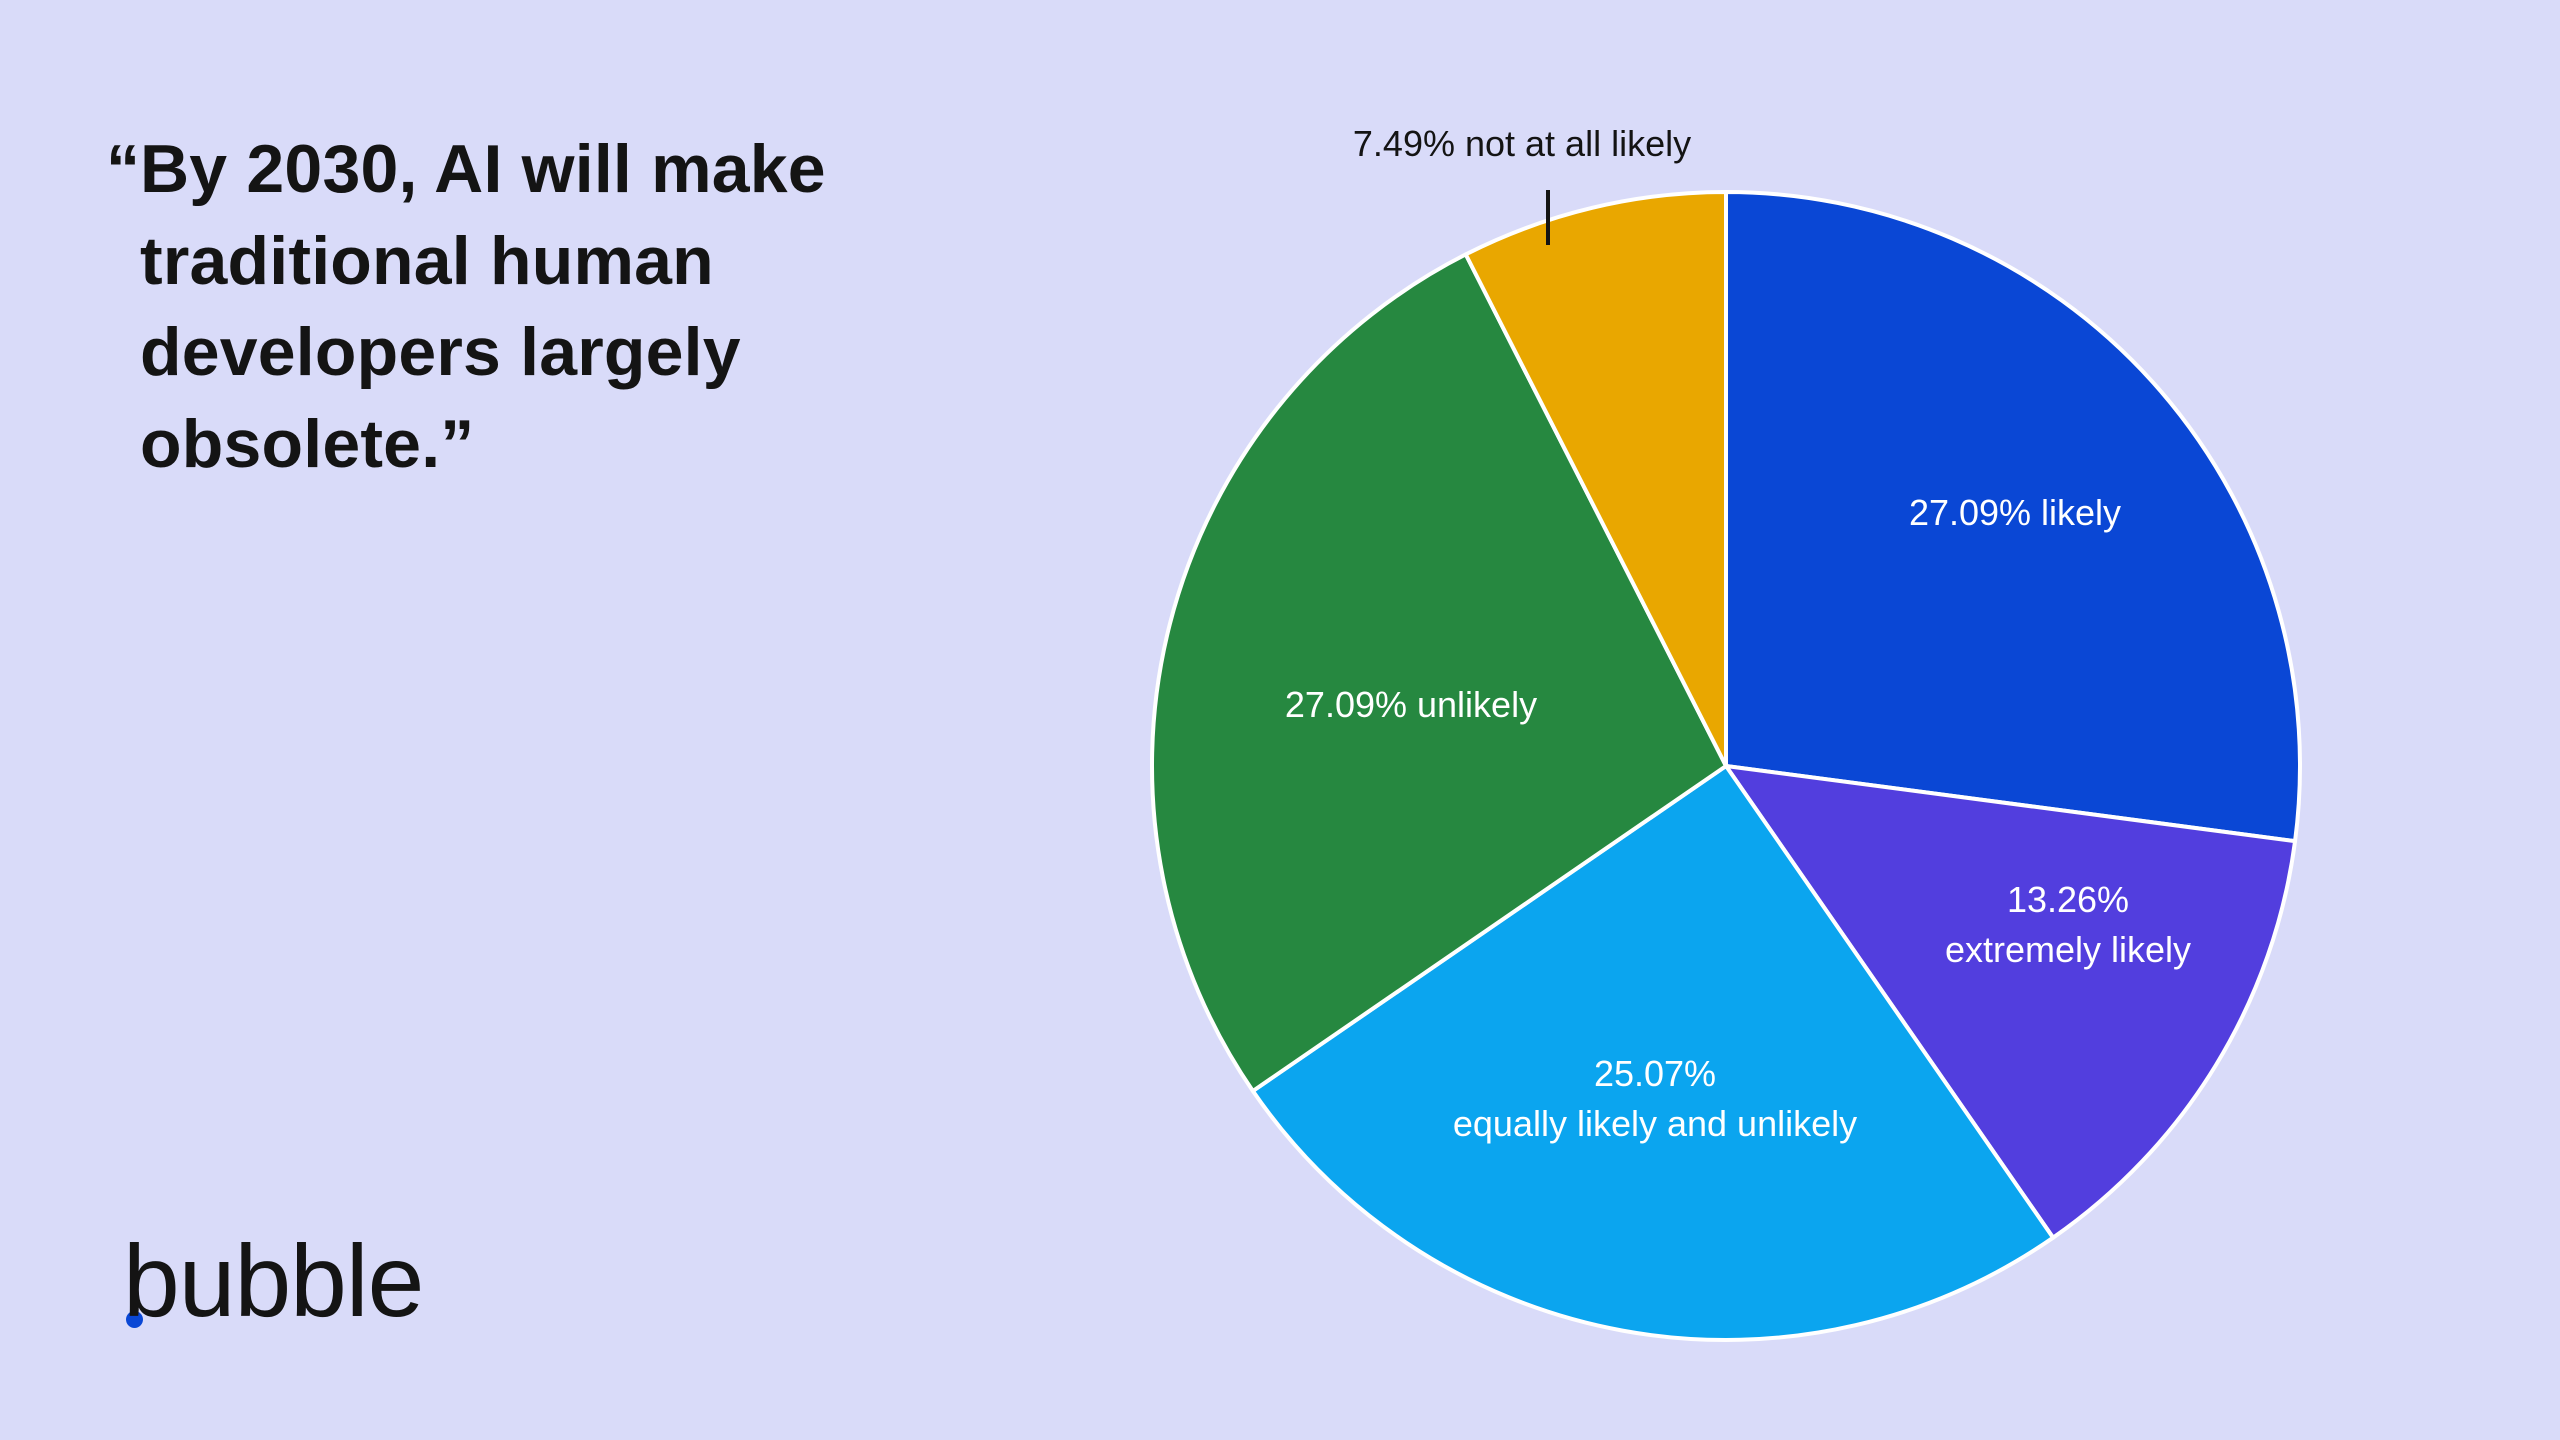 The image size is (2560, 1440). Describe the element at coordinates (1595, 479) in the screenshot. I see `pie-slice-not-at-all-likely` at that location.